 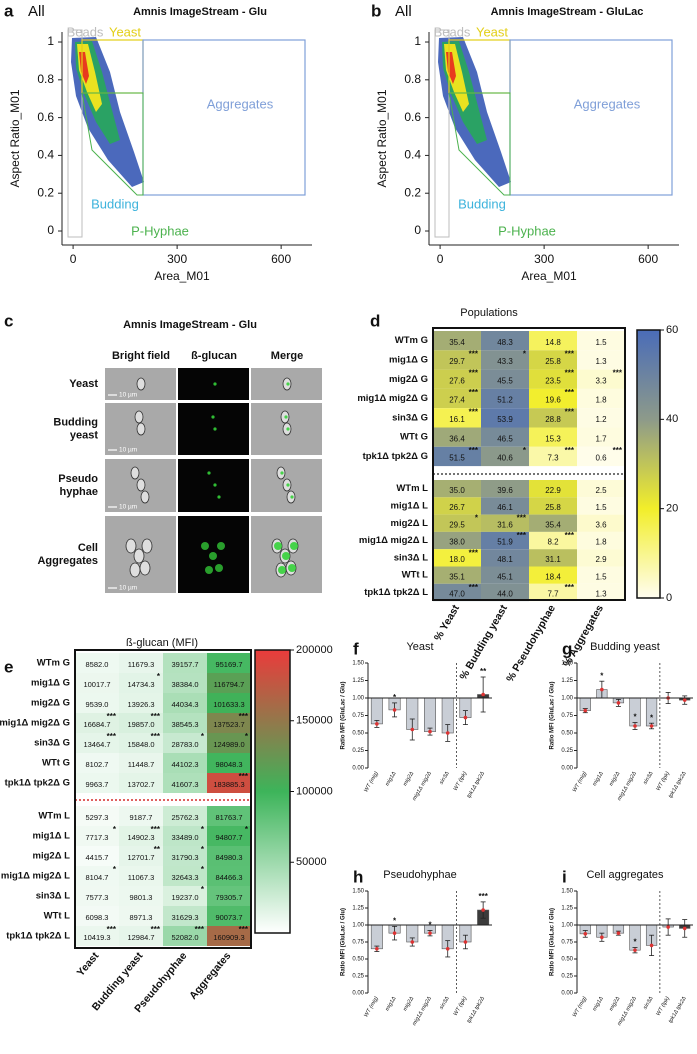 I want to click on population-label: All, so click(x=36, y=11).